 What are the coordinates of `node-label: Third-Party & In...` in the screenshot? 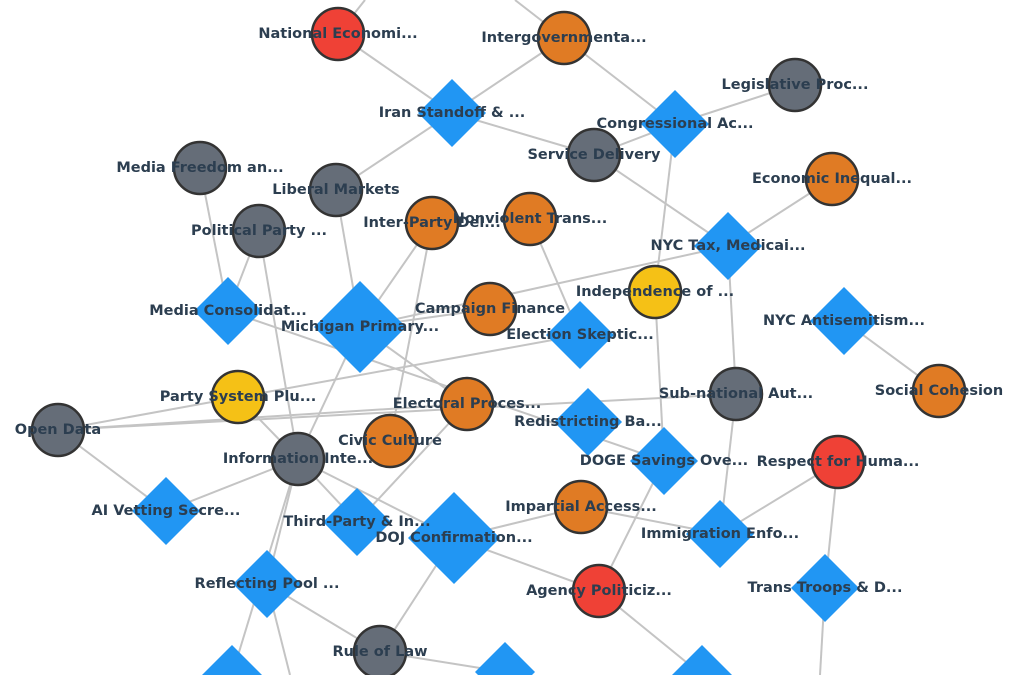 It's located at (356, 522).